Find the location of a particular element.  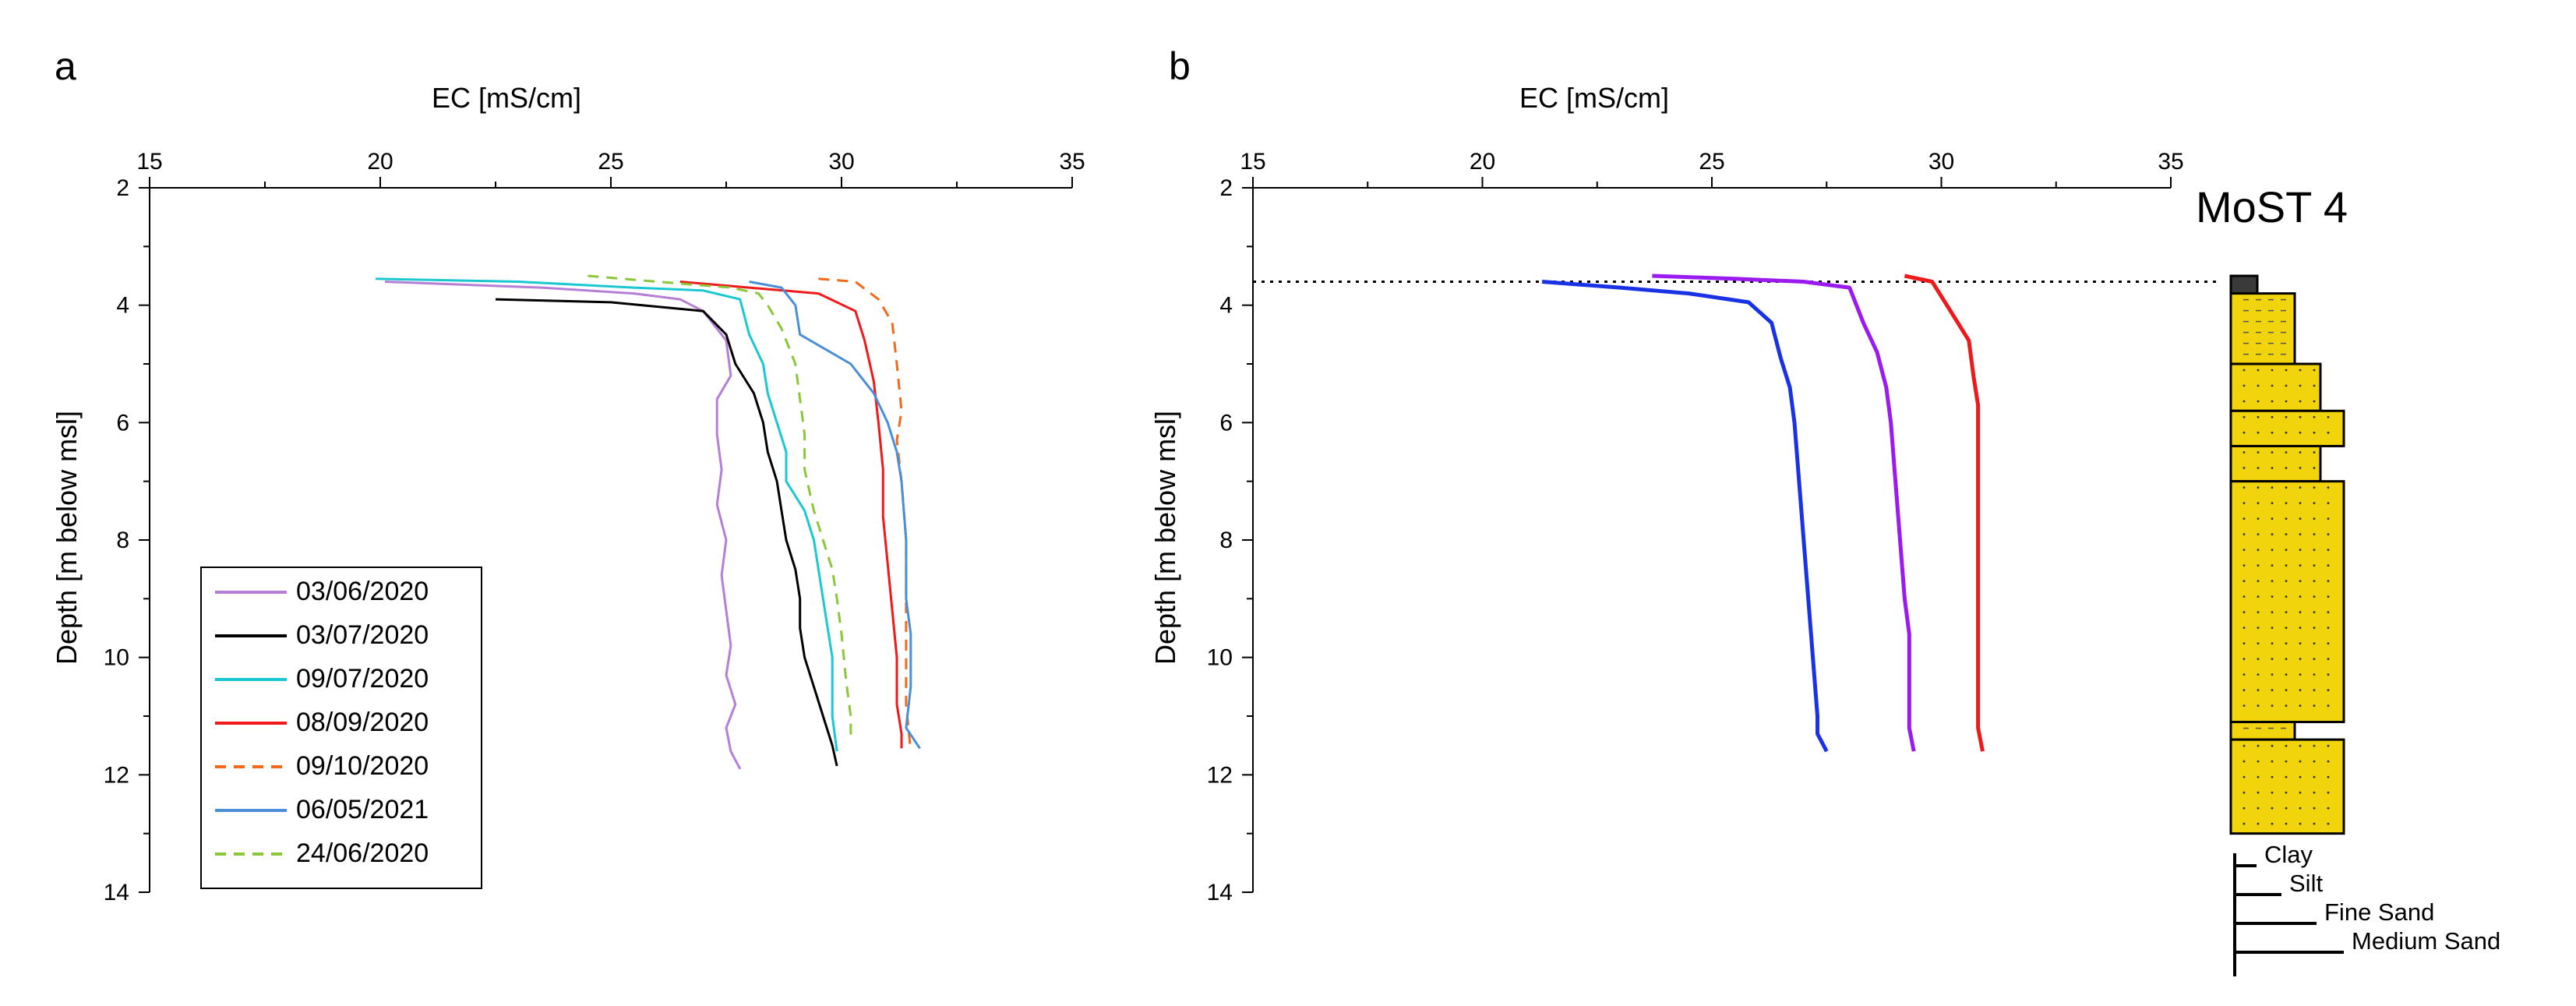

panel-a-y-tick-label: 12 is located at coordinates (116, 775).